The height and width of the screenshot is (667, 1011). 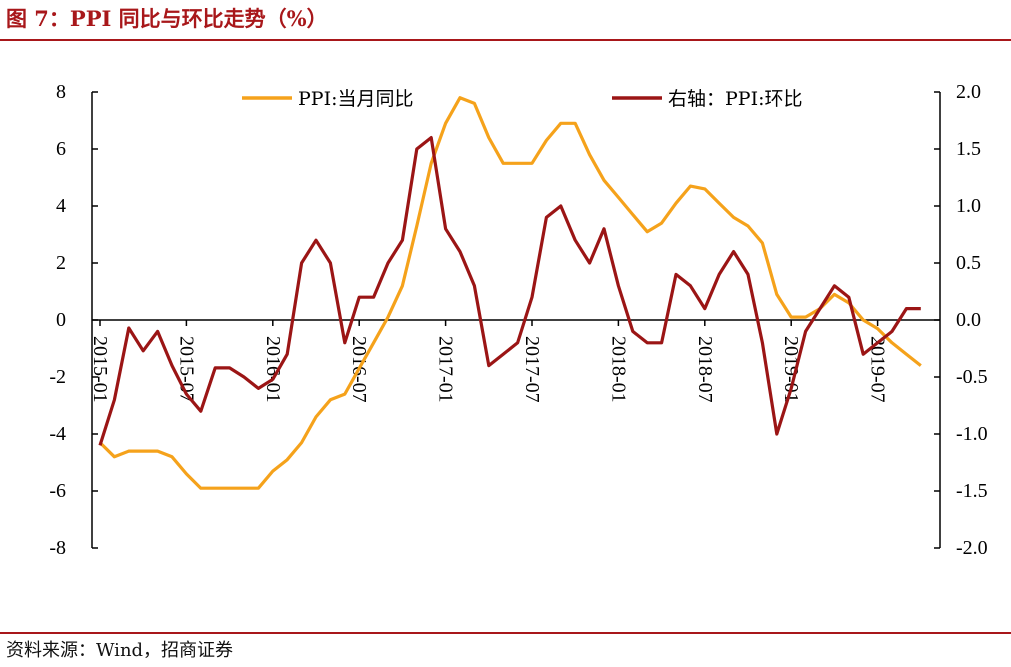 What do you see at coordinates (120, 650) in the screenshot?
I see `source-note: 资料来源：Wind，招商证券` at bounding box center [120, 650].